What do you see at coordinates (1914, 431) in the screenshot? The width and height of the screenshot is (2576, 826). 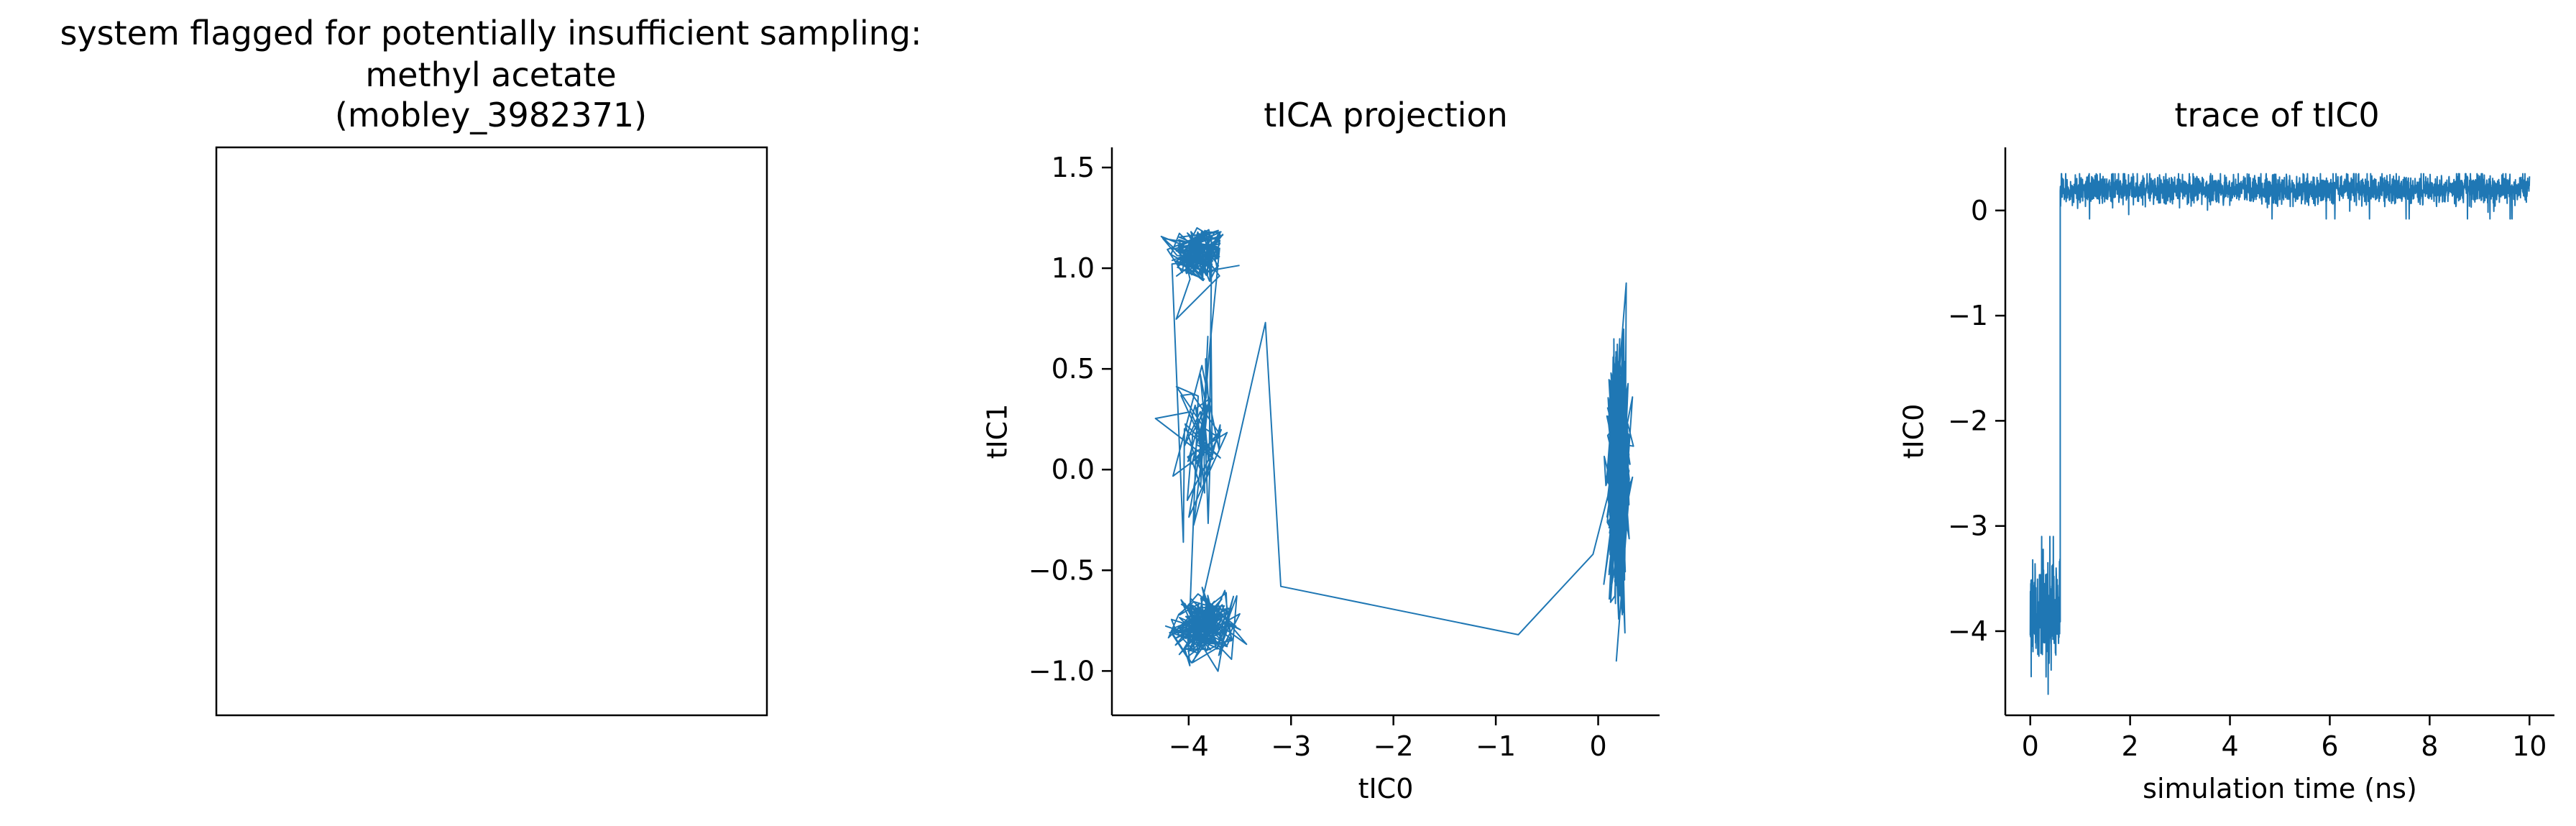 I see `trace-y-axis-label: tIC0` at bounding box center [1914, 431].